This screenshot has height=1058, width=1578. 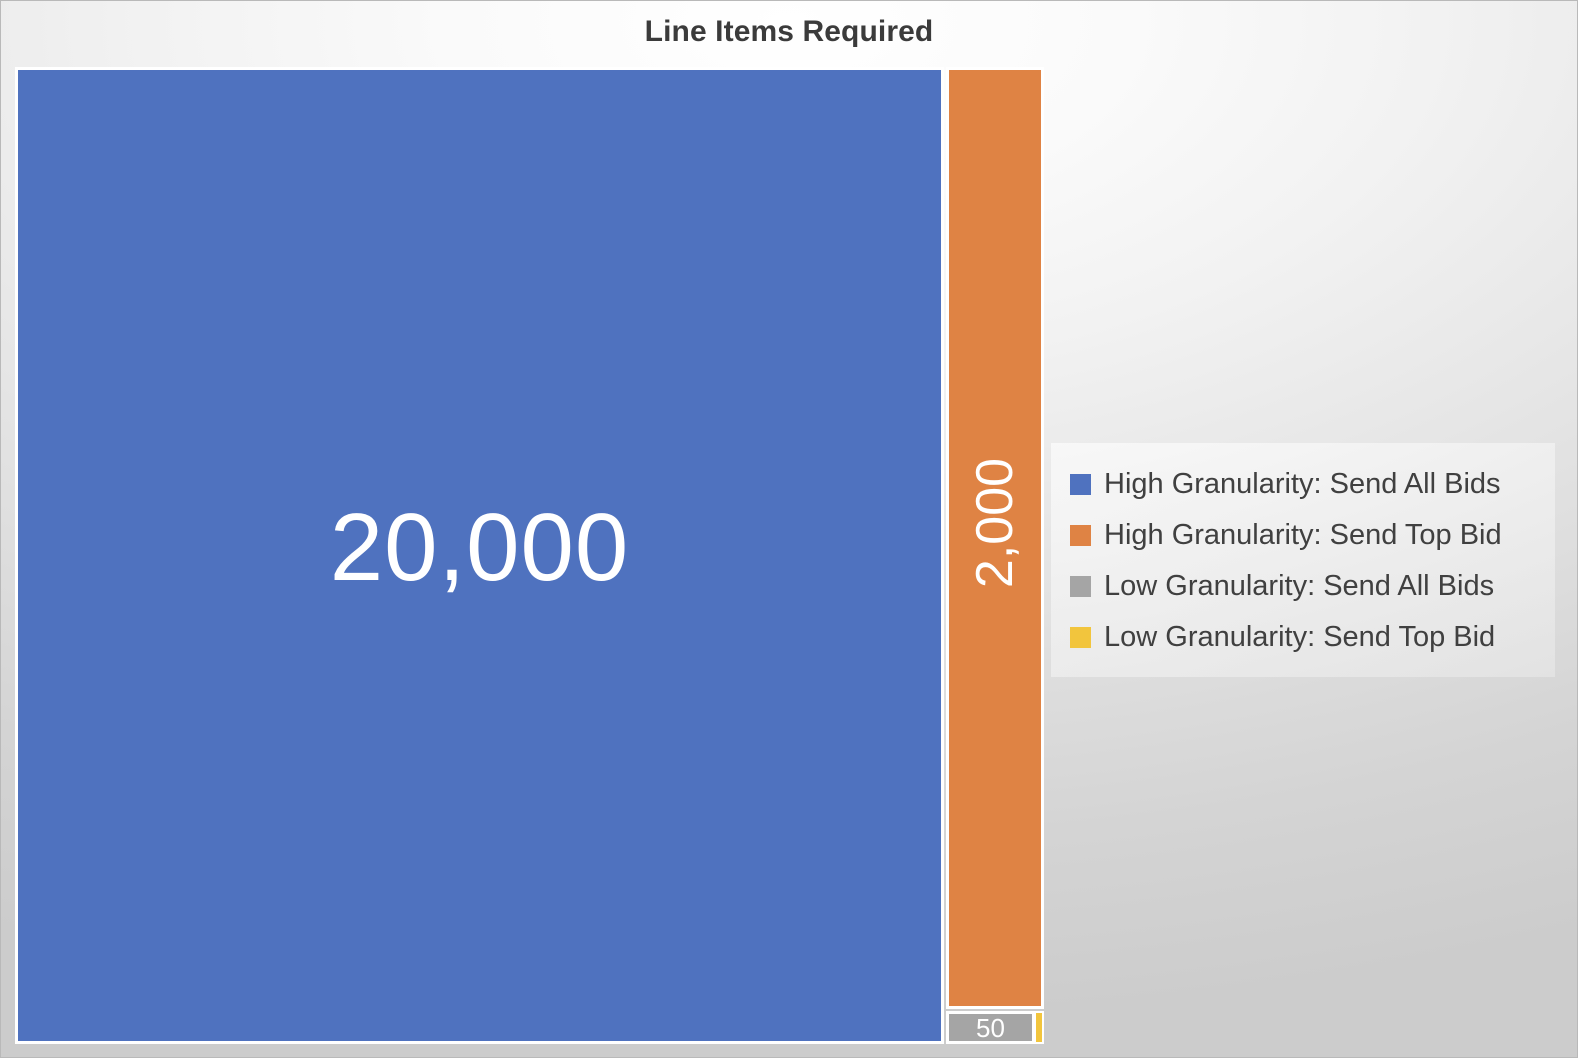 What do you see at coordinates (1080, 637) in the screenshot?
I see `legend-swatch-icon-low-granularity-send-top-bid` at bounding box center [1080, 637].